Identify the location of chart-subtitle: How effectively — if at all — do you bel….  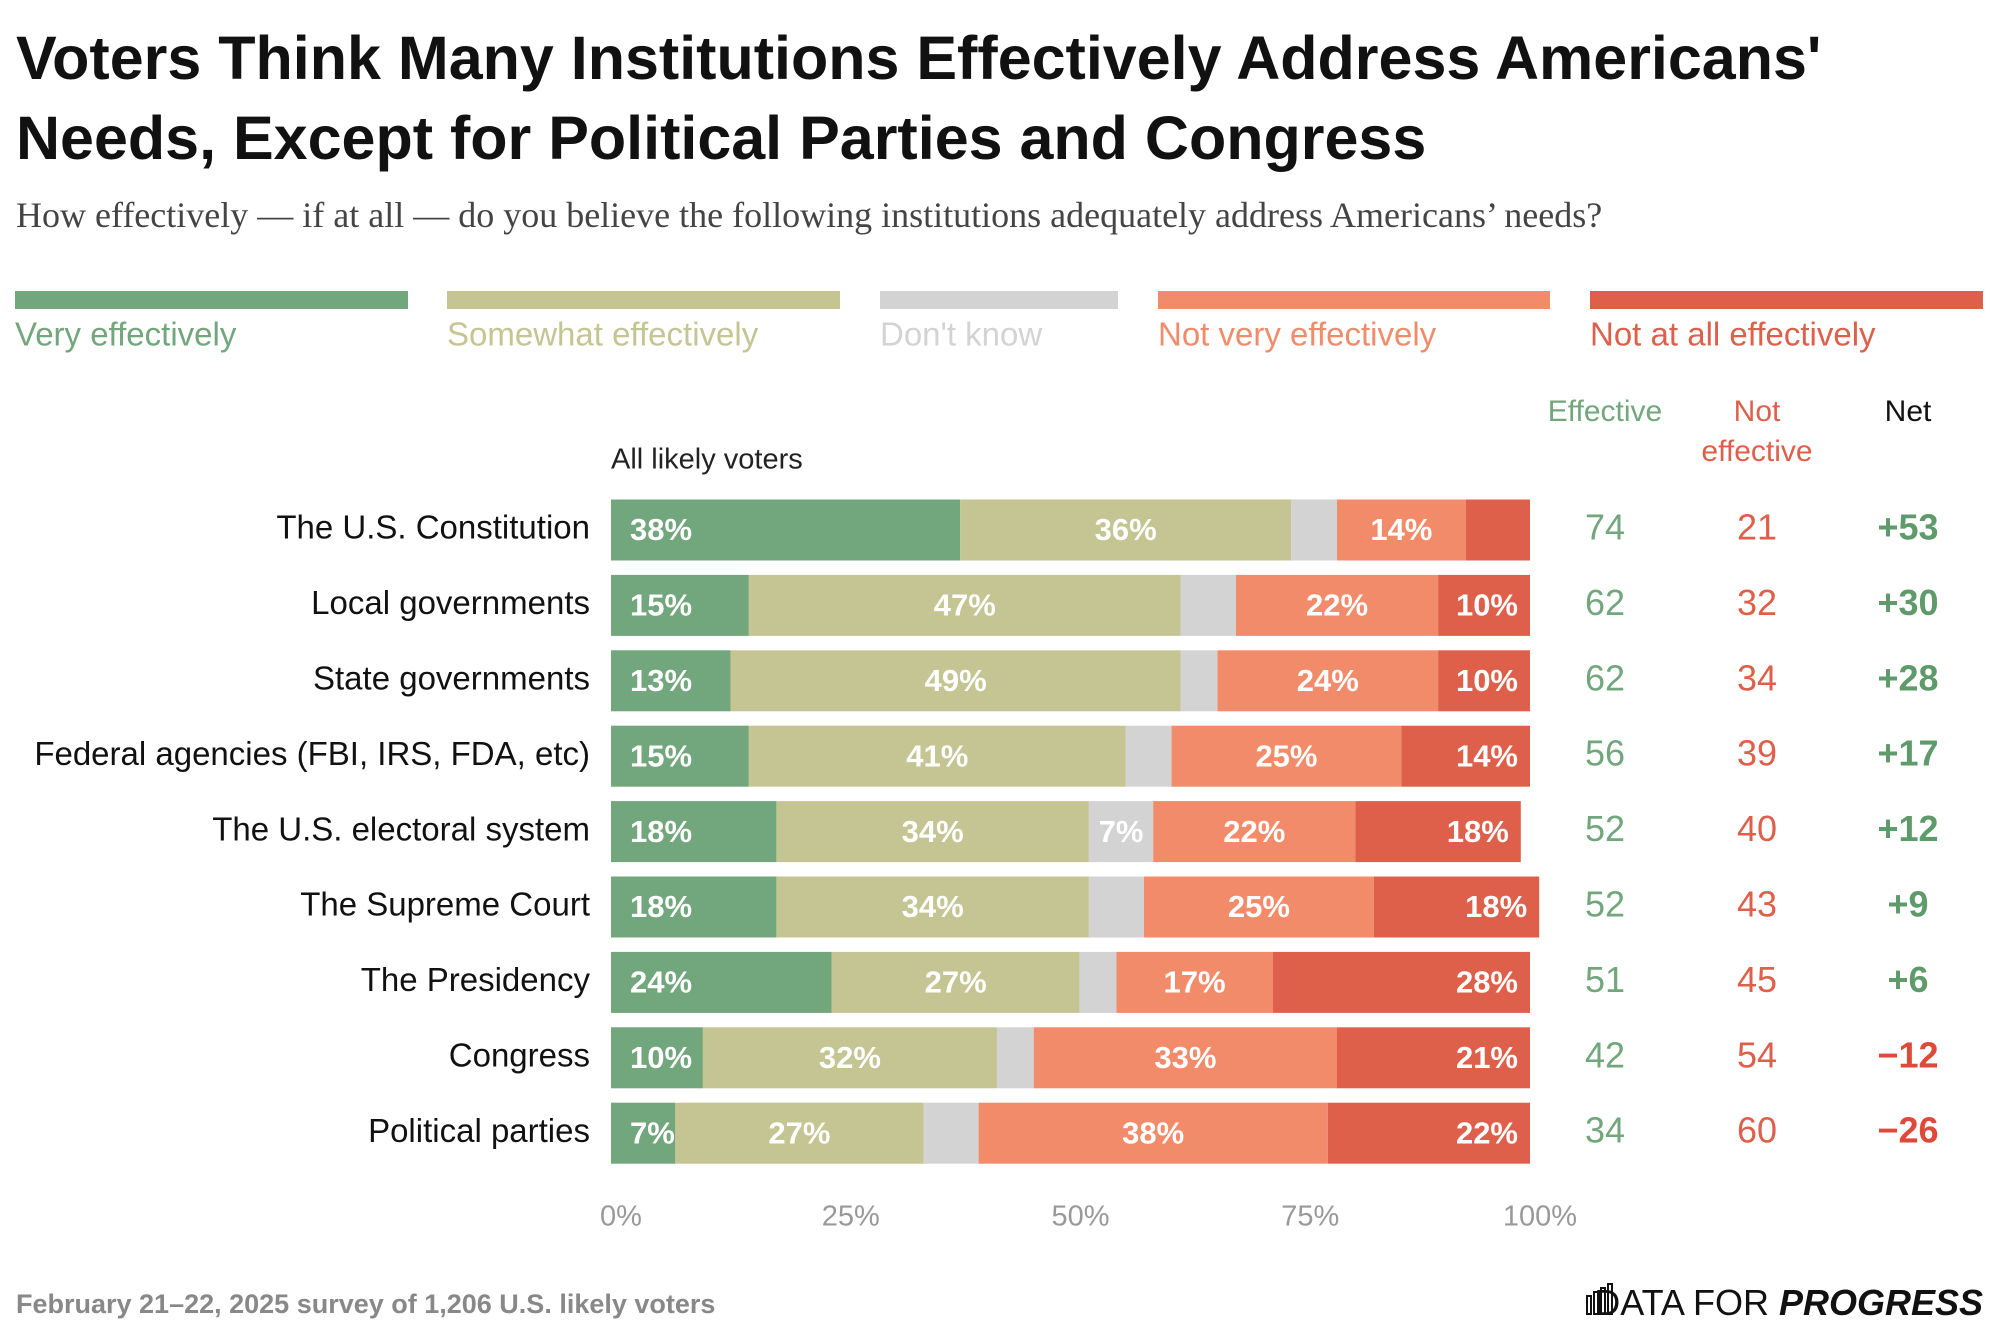
(809, 215).